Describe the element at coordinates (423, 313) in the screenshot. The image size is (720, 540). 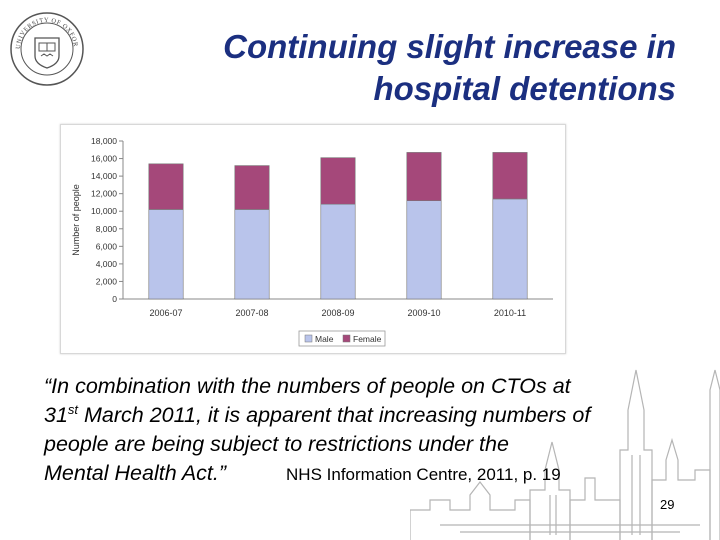
I see `x-tick-label: 2009-10` at that location.